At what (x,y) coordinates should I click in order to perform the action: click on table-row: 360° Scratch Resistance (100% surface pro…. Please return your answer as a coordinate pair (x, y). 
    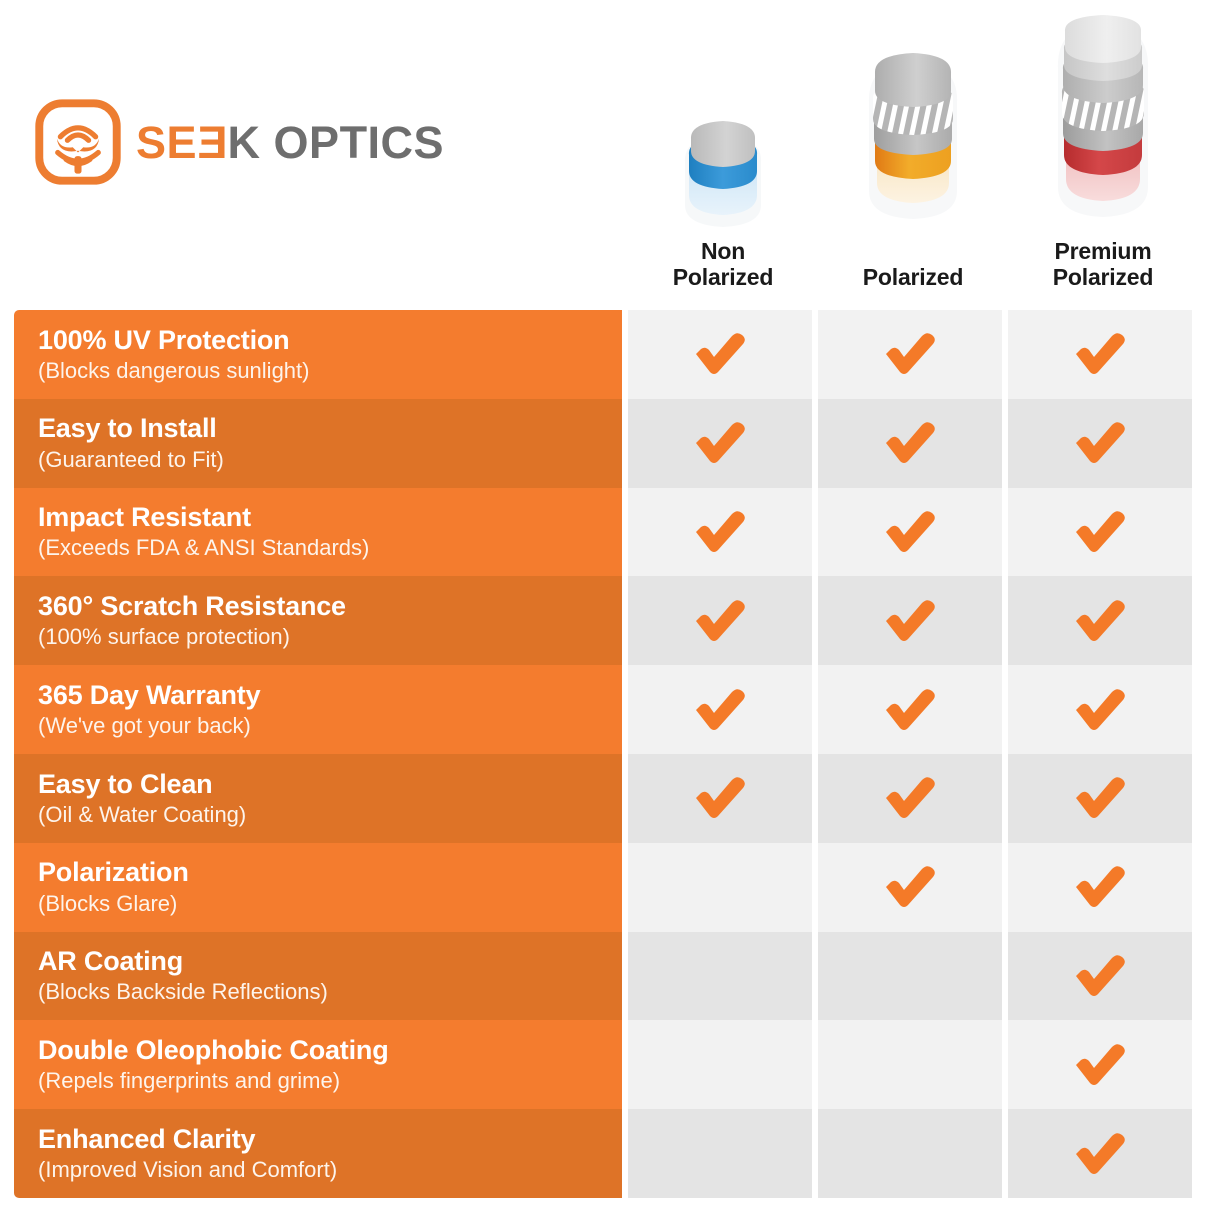
    Looking at the image, I should click on (607, 621).